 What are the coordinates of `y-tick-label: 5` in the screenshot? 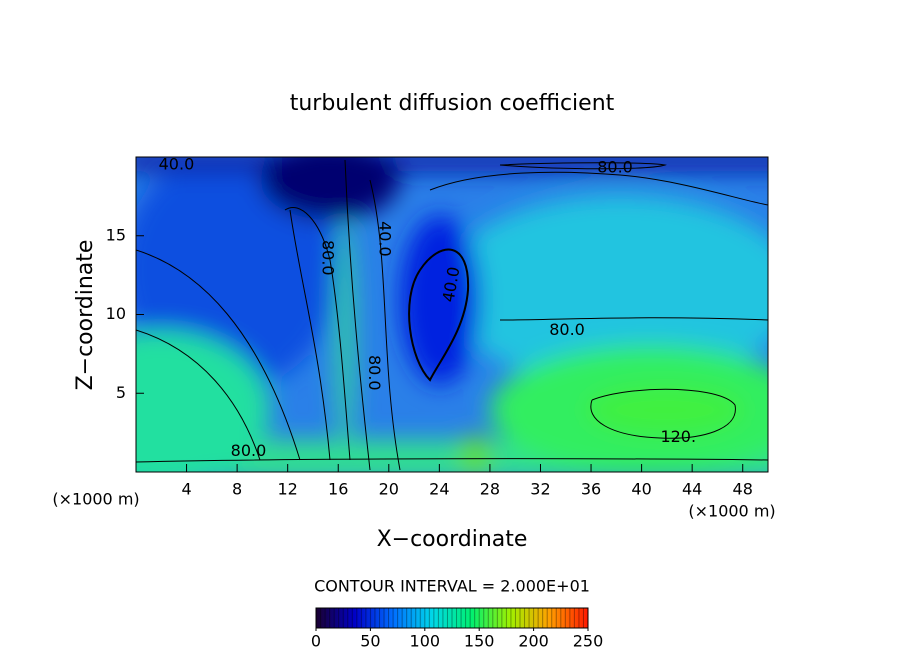 It's located at (121, 392).